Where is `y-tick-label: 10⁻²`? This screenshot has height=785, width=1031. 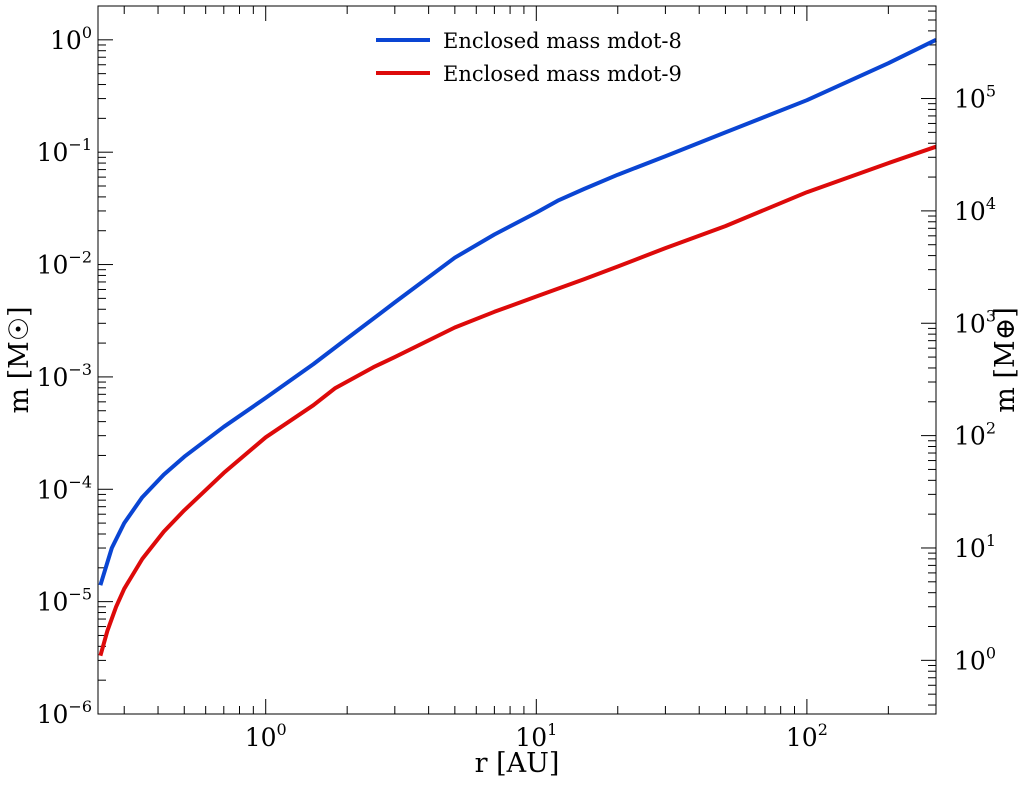 y-tick-label: 10⁻² is located at coordinates (64, 264).